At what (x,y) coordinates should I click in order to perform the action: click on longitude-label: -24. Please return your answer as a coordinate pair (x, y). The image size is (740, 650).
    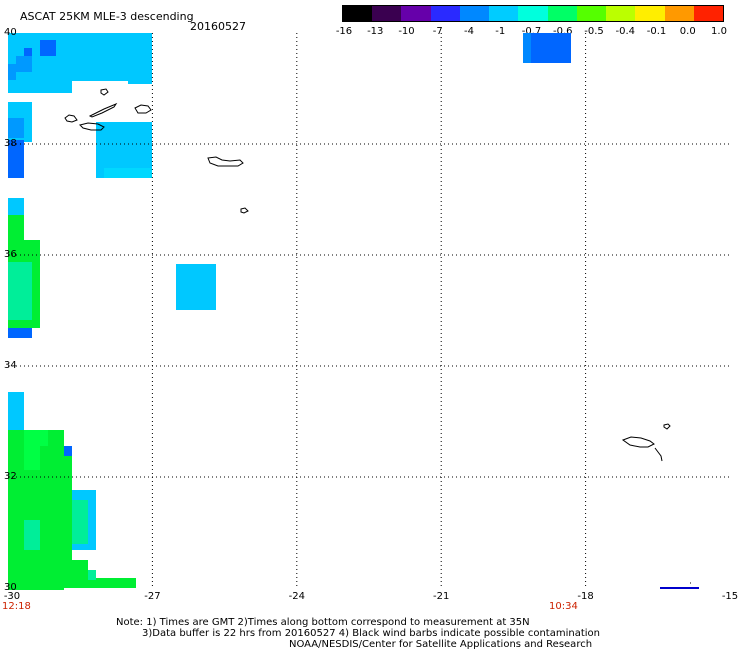
    Looking at the image, I should click on (296, 596).